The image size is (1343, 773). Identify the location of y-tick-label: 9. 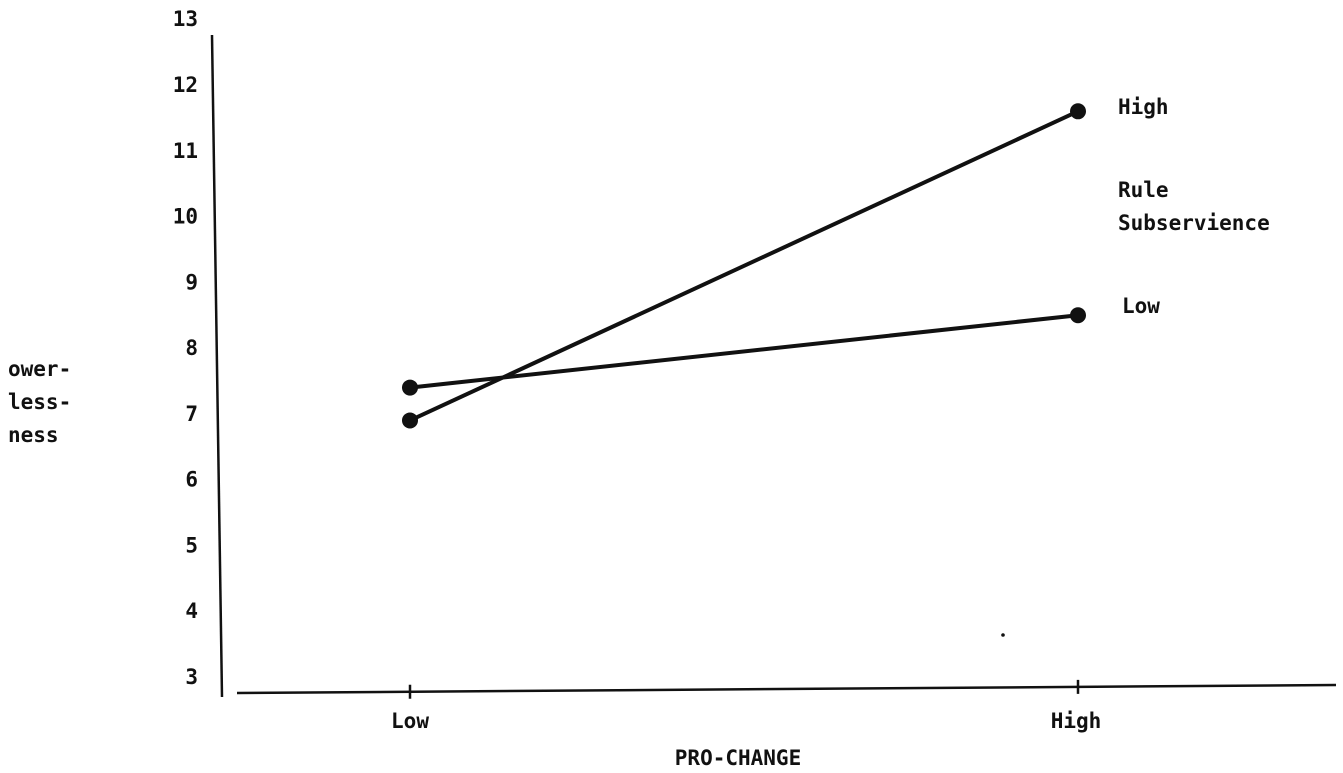
(191, 282).